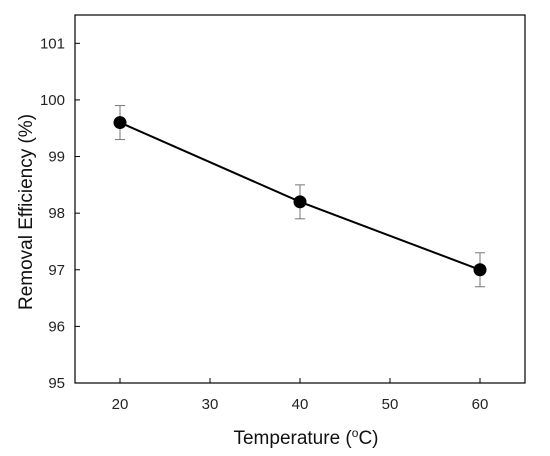  Describe the element at coordinates (56, 270) in the screenshot. I see `y-tick-label: 97` at that location.